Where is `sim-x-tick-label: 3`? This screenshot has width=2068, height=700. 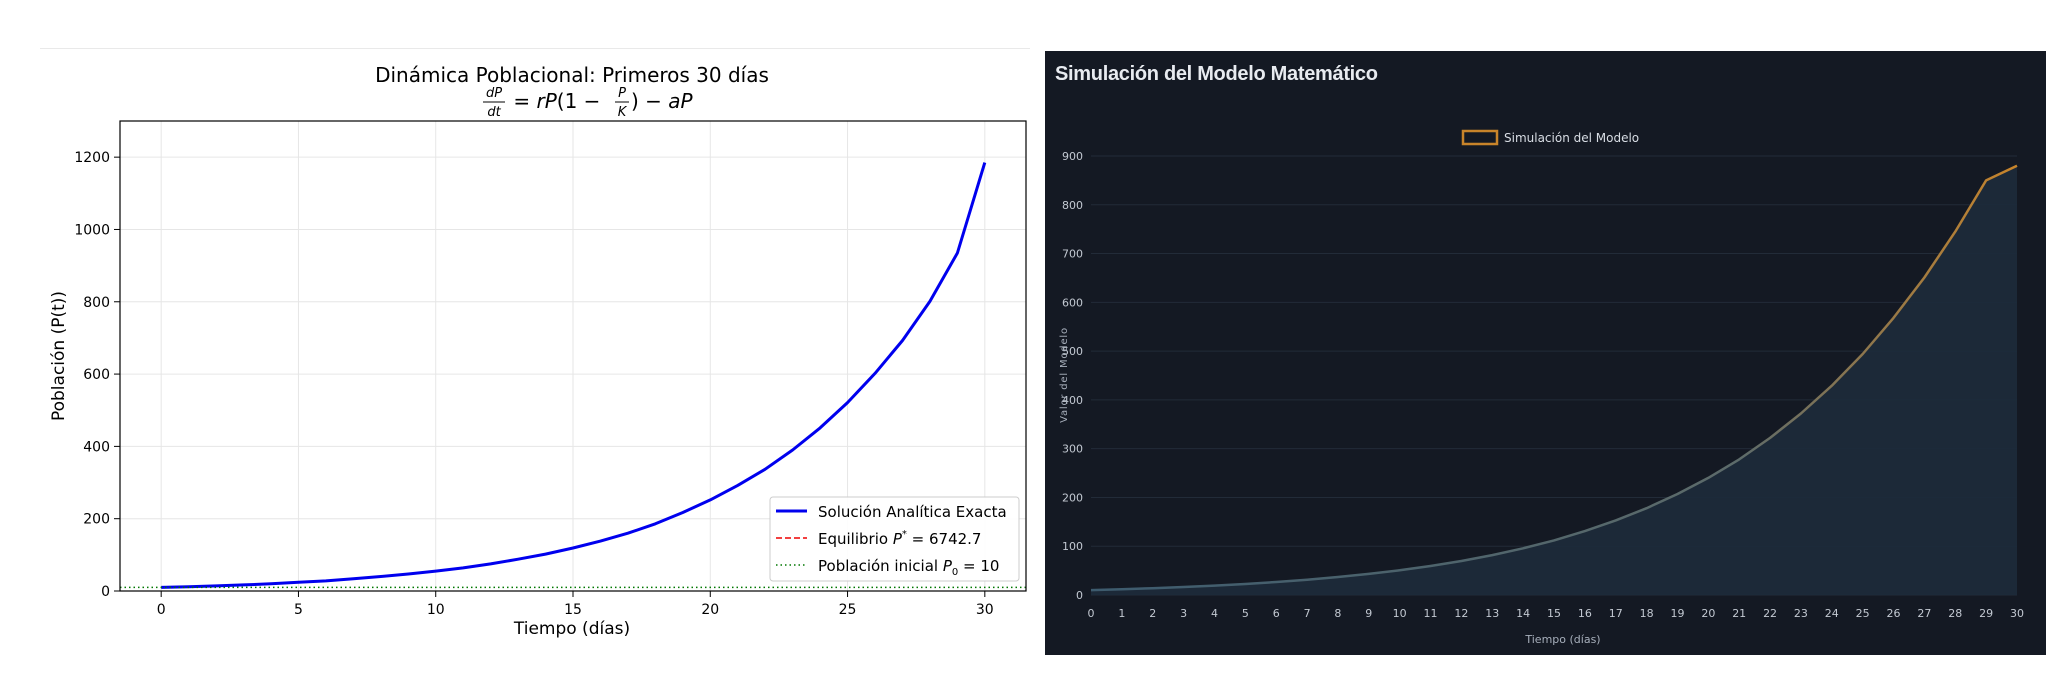
sim-x-tick-label: 3 is located at coordinates (1183, 613).